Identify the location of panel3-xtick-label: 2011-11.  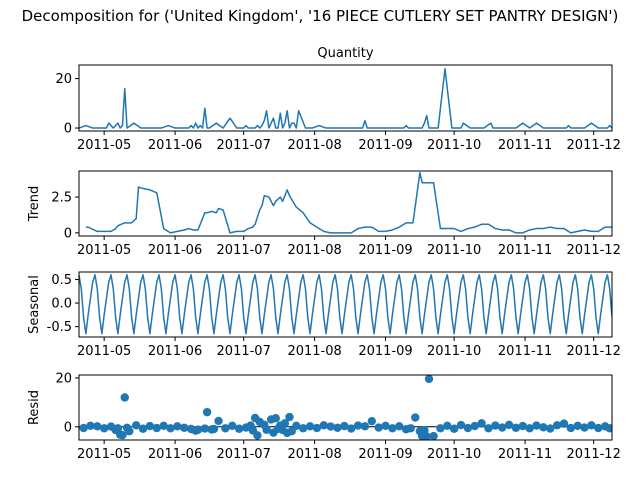
(525, 454).